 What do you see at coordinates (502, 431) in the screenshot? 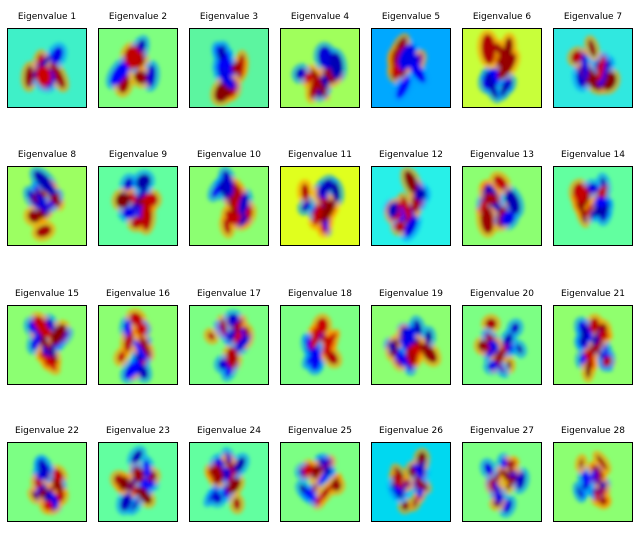
I see `panel-title: Eigenvalue 27` at bounding box center [502, 431].